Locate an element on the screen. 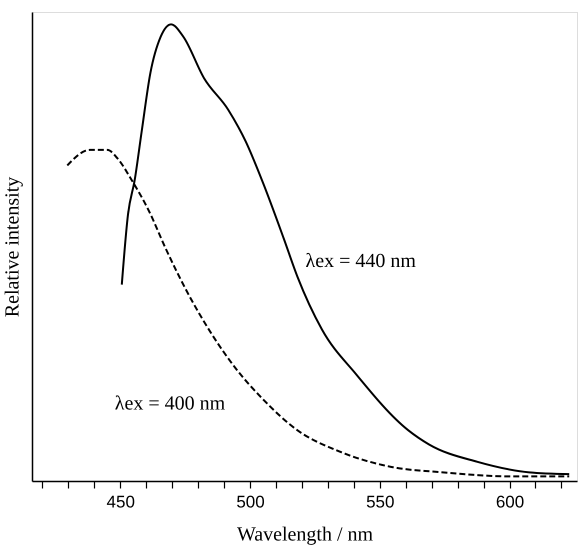  x-axis-title: Wavelength / nm is located at coordinates (305, 535).